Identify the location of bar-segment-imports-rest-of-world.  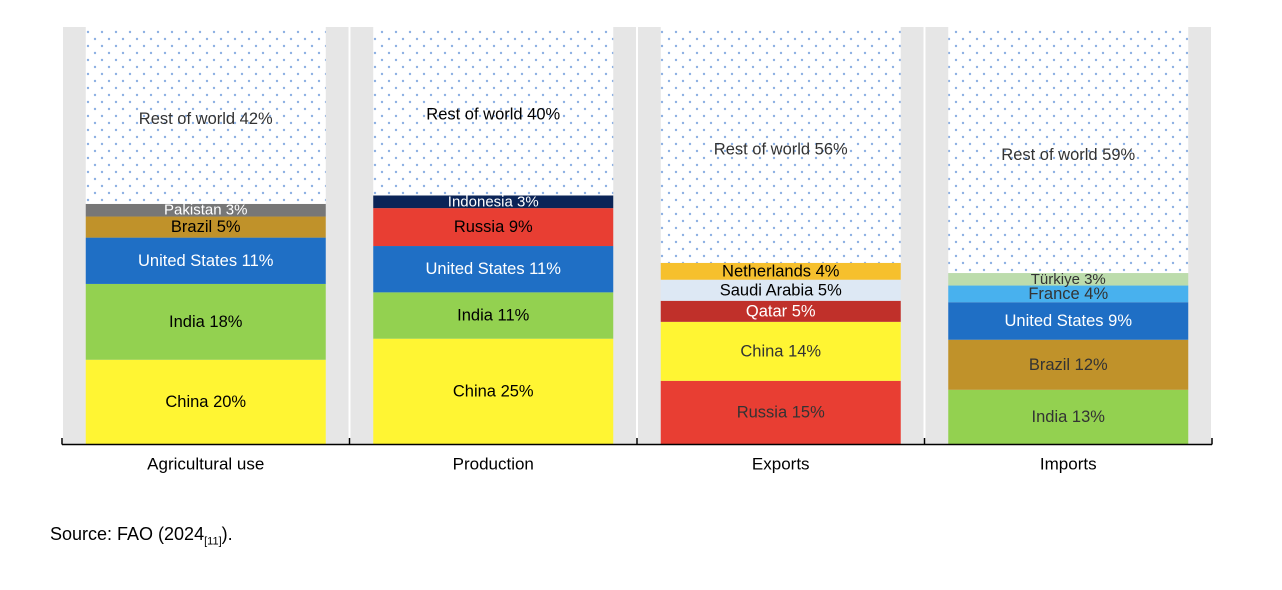
(1068, 150).